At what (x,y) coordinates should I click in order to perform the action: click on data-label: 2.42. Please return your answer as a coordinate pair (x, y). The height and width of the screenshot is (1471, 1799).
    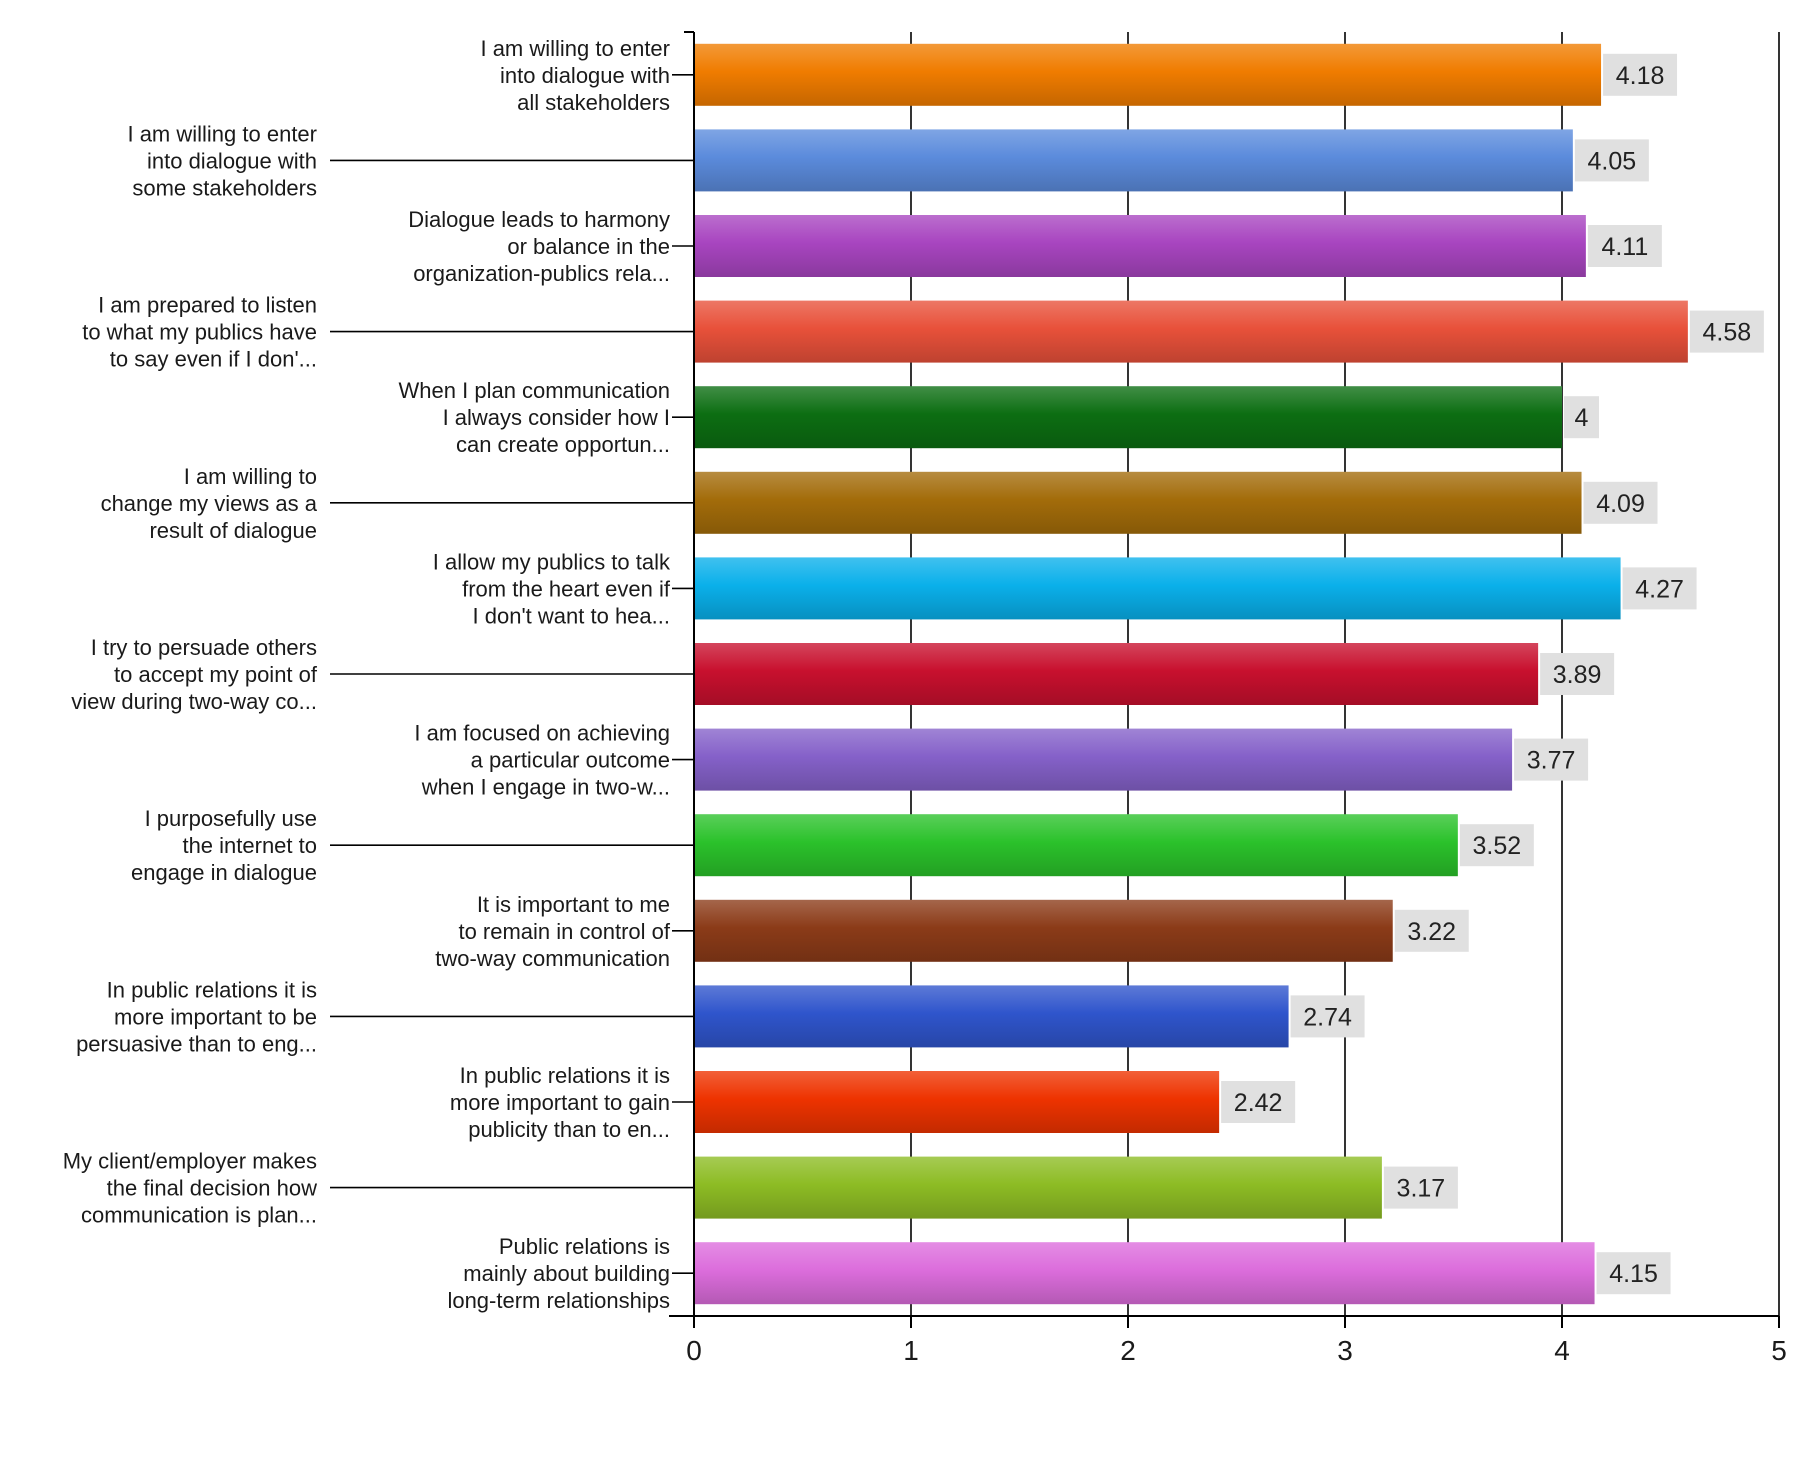
    Looking at the image, I should click on (1258, 1103).